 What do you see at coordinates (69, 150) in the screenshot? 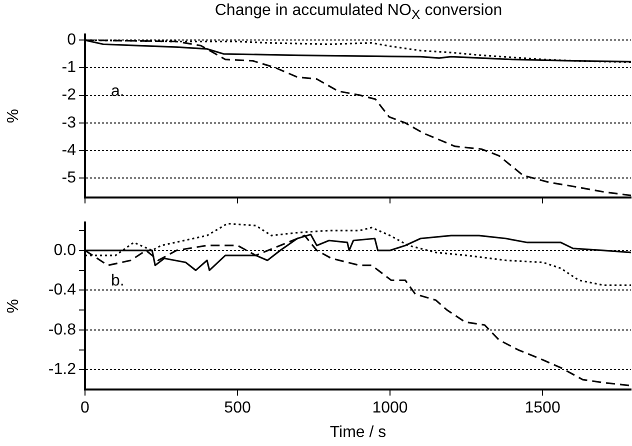
I see `y-tick-label: -4` at bounding box center [69, 150].